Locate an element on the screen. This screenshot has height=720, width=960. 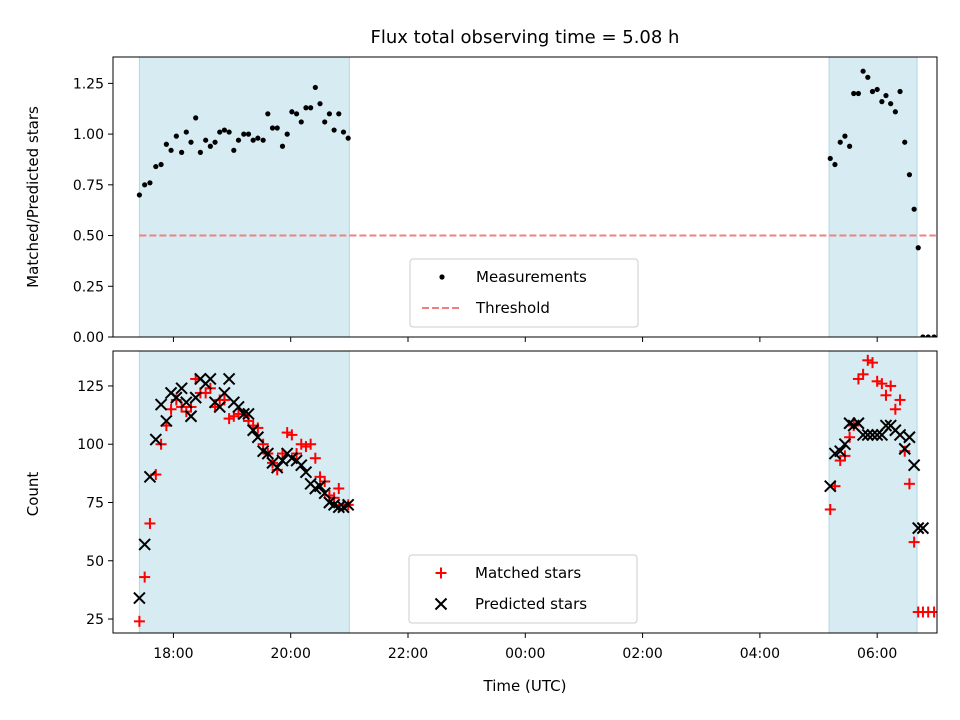
x-axis-label: Time (UTC) is located at coordinates (525, 686).